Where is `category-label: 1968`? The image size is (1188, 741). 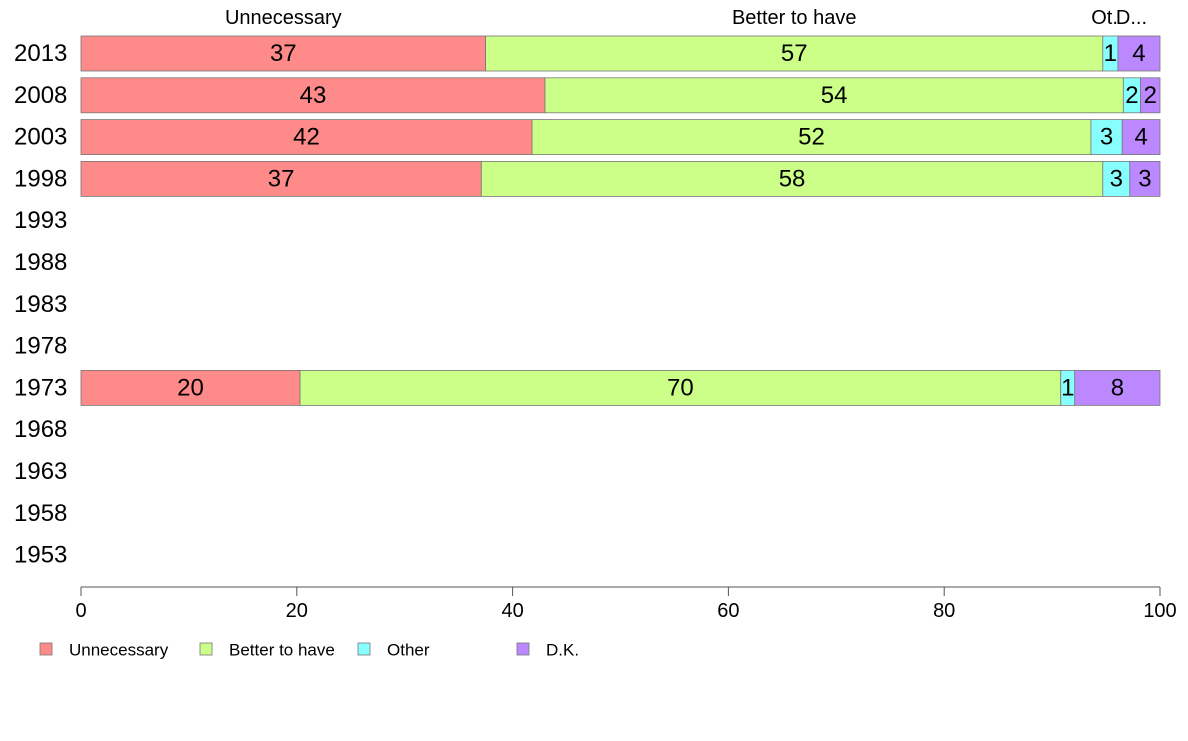
category-label: 1968 is located at coordinates (40, 429).